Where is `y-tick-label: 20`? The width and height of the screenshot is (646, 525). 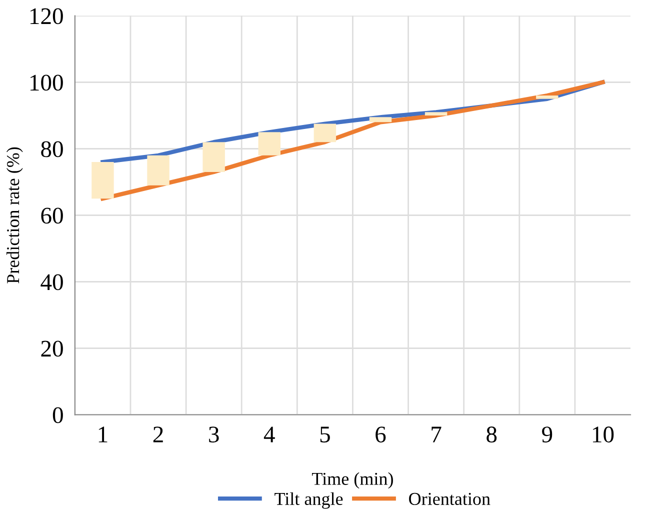
y-tick-label: 20 is located at coordinates (52, 348).